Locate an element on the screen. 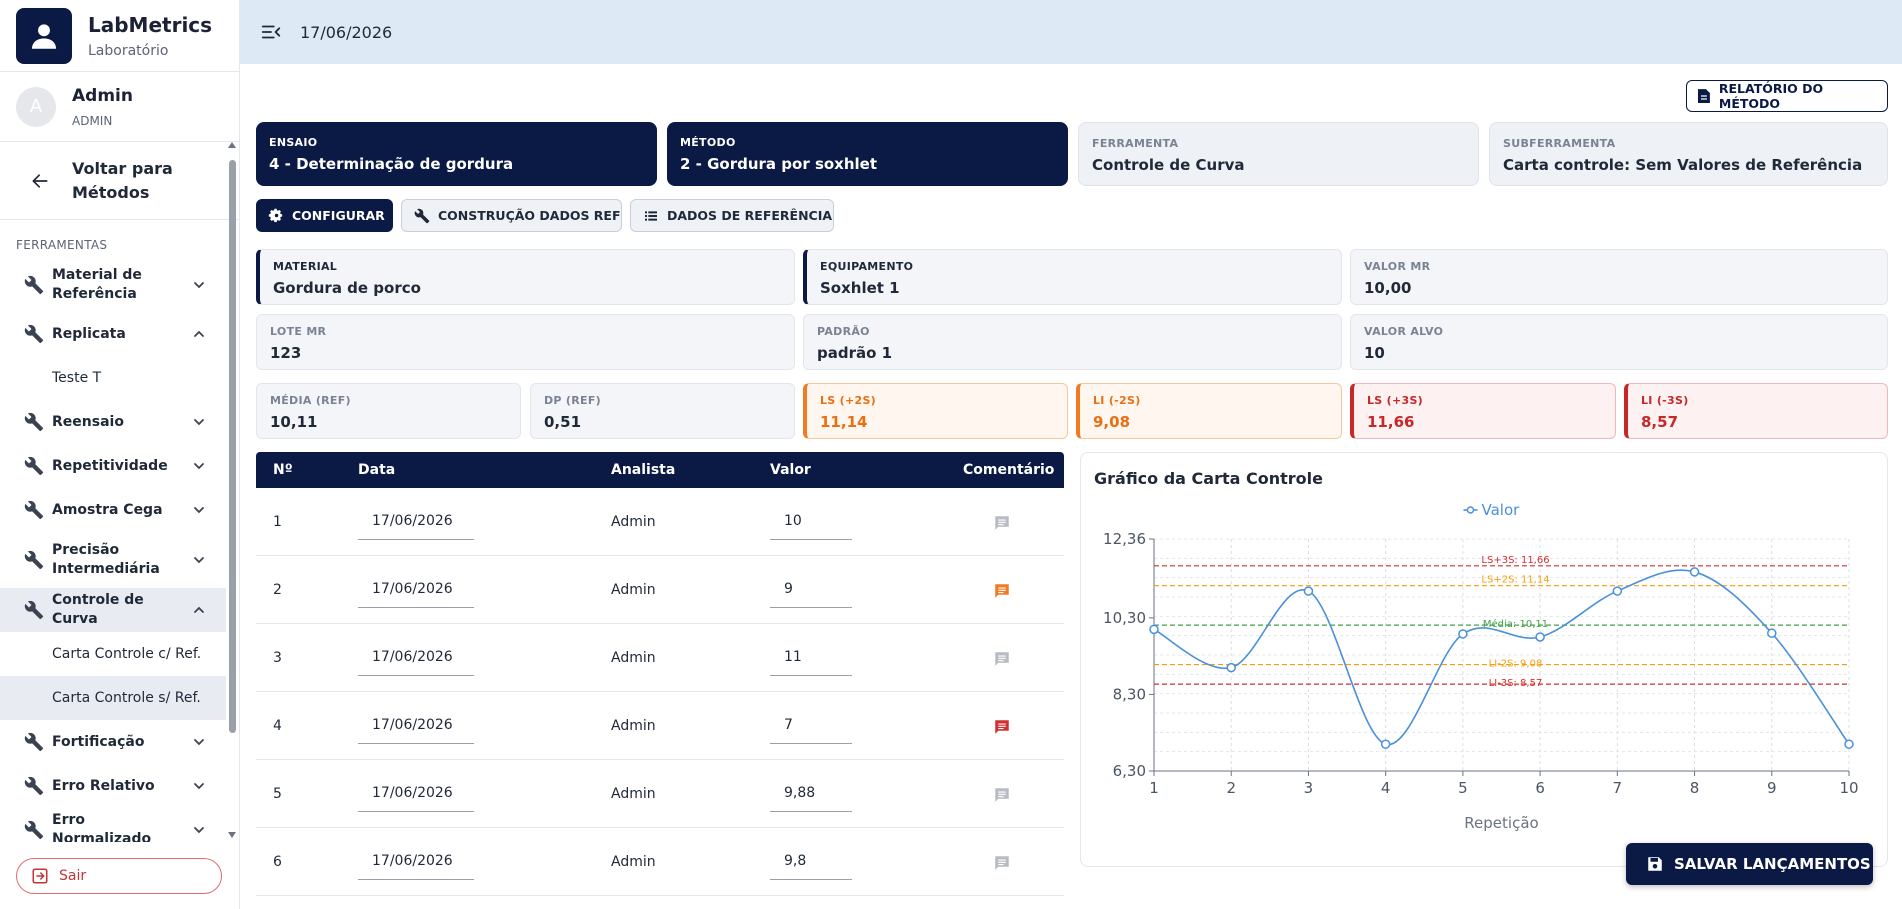  save-entries-button: SALVAR LANÇAMENTOS is located at coordinates (1749, 864).